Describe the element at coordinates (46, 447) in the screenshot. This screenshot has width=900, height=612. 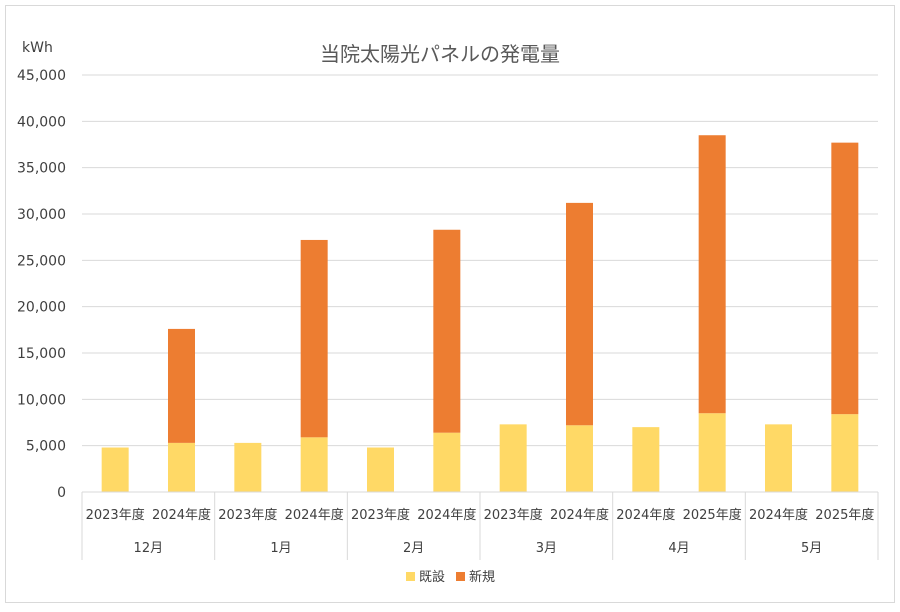
I see `y-tick-label: 5,000` at that location.